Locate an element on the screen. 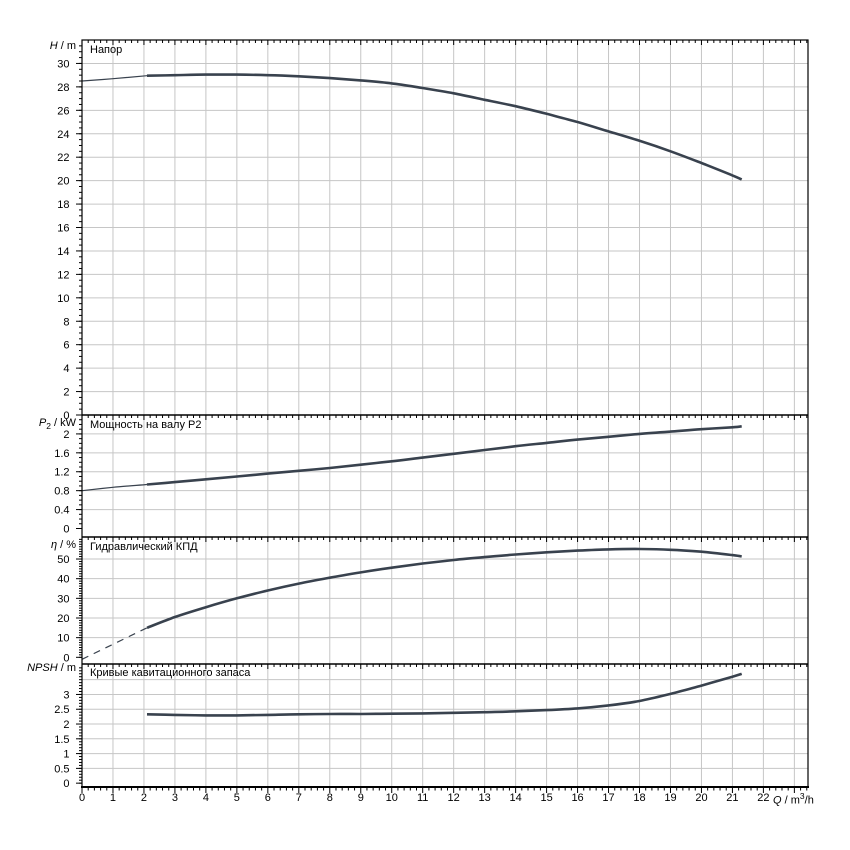  y-tick-label: 0.8 is located at coordinates (61, 492).